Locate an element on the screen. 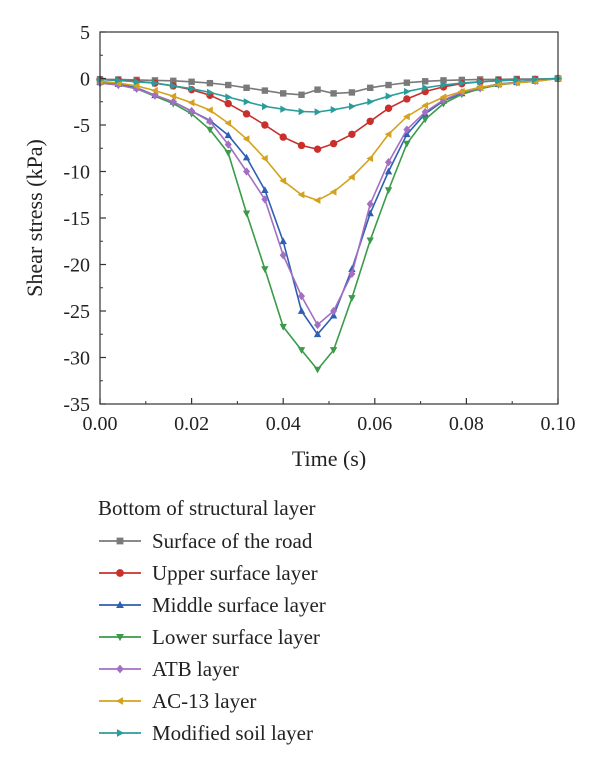 The height and width of the screenshot is (765, 600). legend-item: Lower surface layer is located at coordinates (338, 637).